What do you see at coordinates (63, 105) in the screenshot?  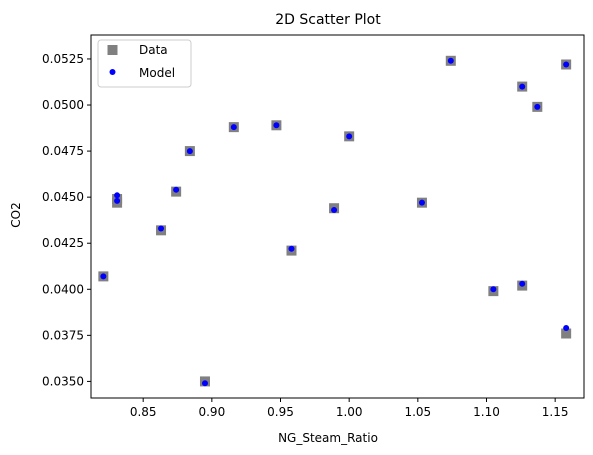 I see `y-tick-label: 0.0500` at bounding box center [63, 105].